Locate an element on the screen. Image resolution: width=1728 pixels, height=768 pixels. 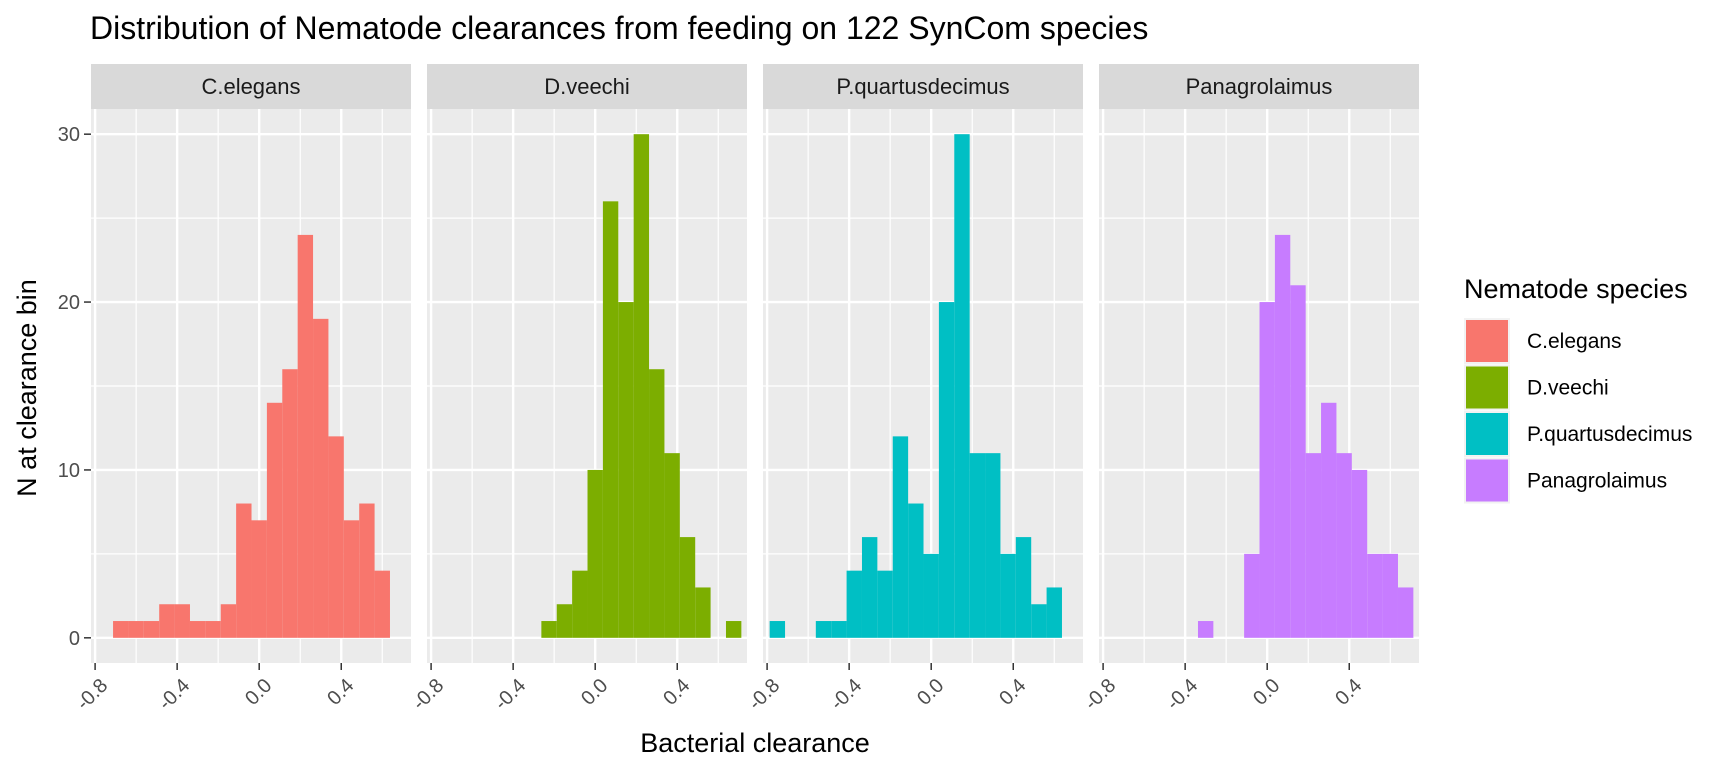
legend-label: P.quartusdecimus is located at coordinates (1609, 434).